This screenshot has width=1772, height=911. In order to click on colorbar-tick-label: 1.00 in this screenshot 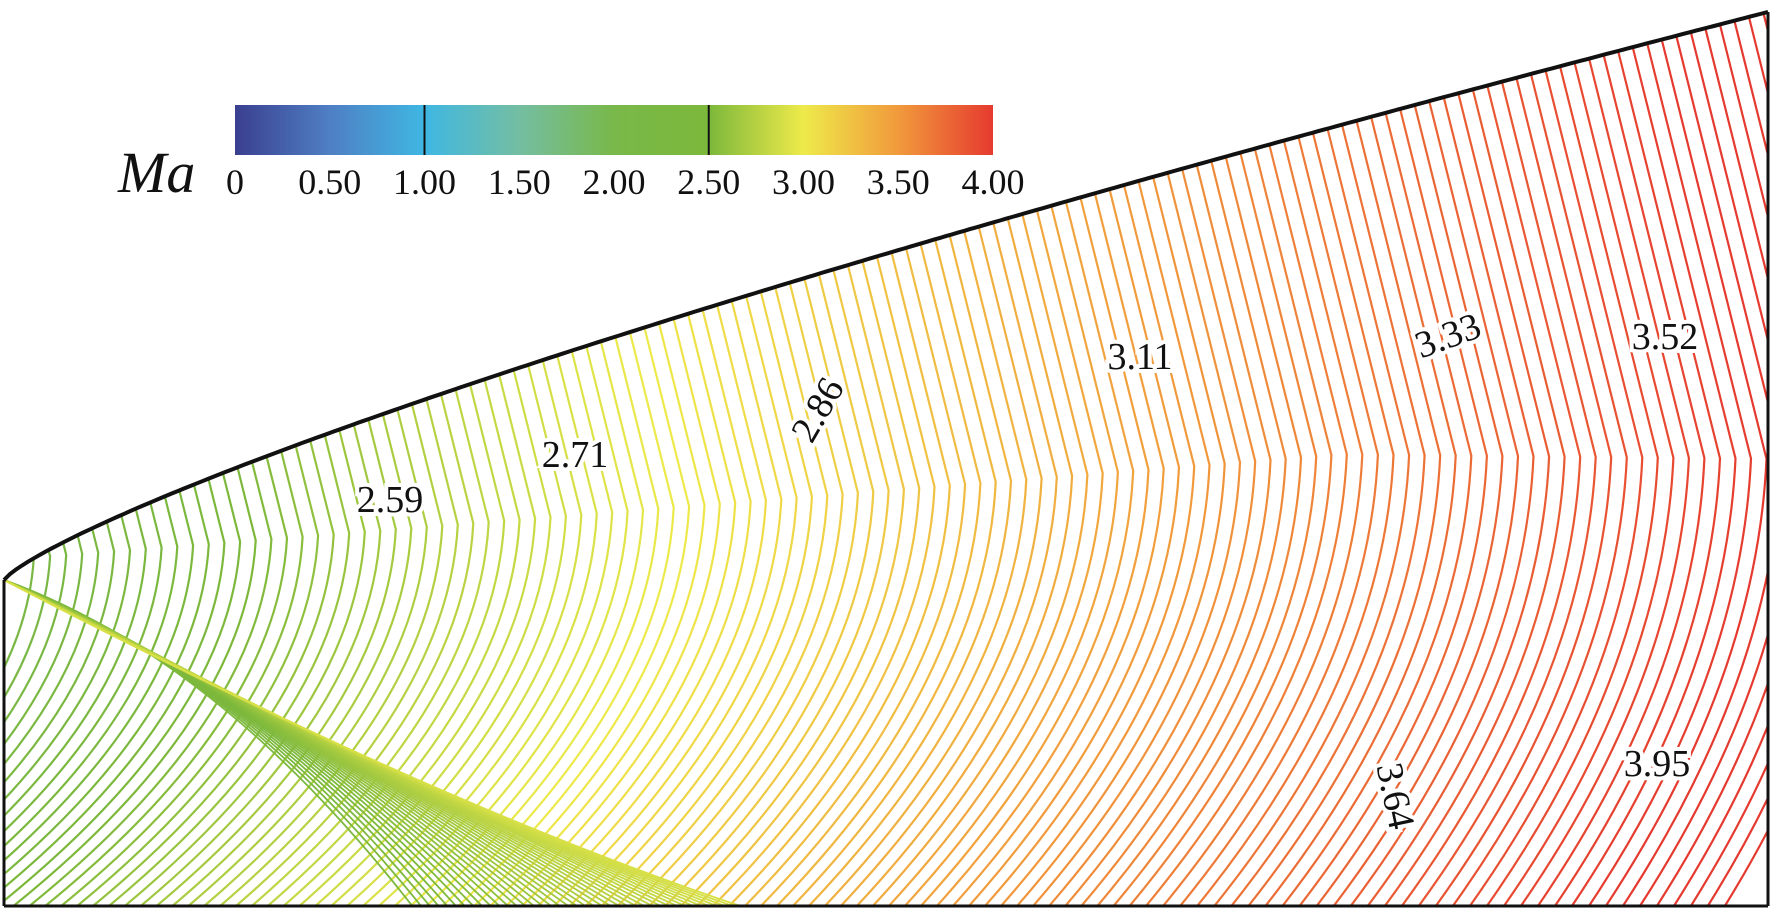, I will do `click(424, 182)`.